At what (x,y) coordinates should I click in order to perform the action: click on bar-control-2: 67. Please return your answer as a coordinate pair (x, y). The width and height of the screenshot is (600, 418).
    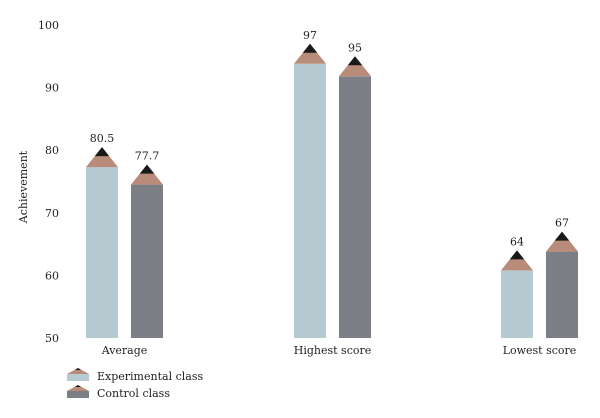
    Looking at the image, I should click on (562, 277).